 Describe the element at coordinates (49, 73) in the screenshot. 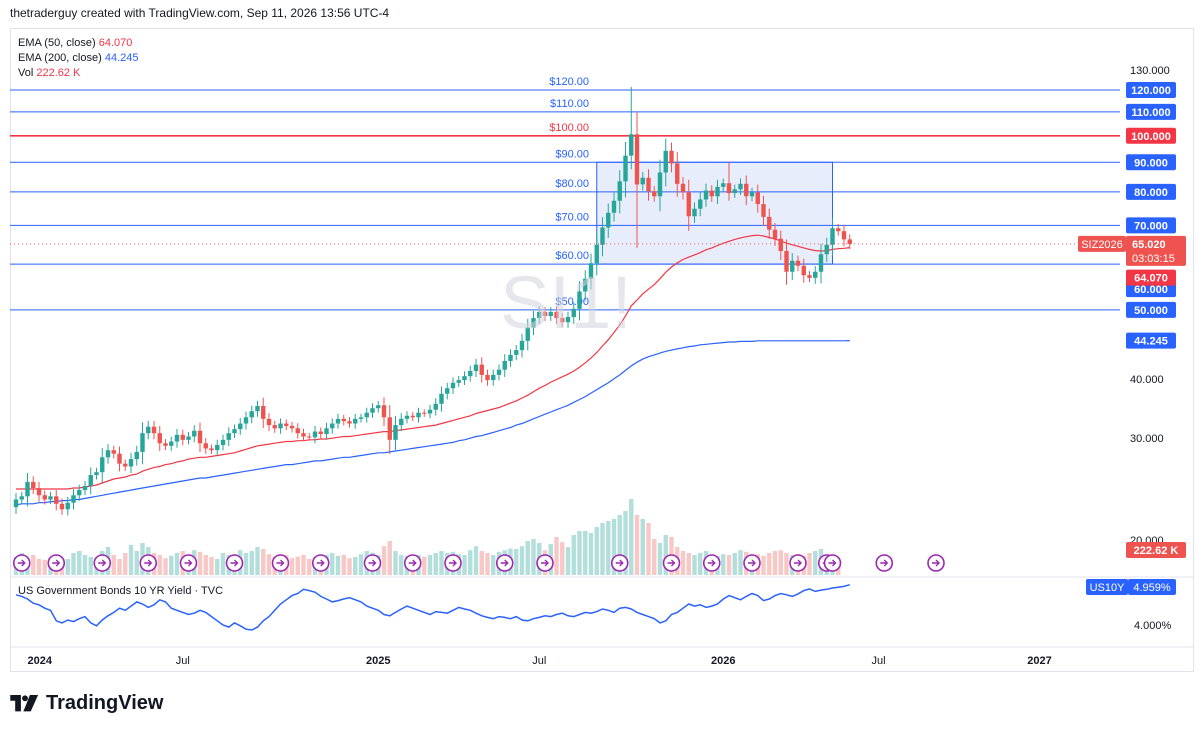

I see `legend-volume: Vol 222.62 K` at that location.